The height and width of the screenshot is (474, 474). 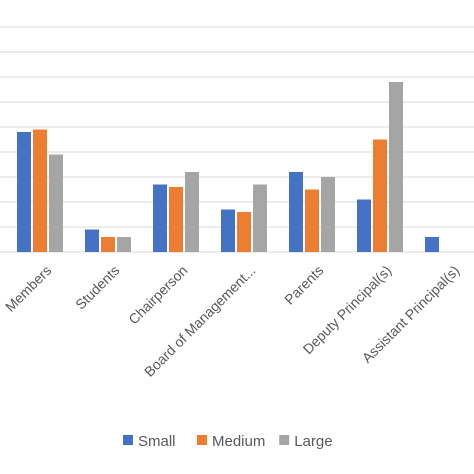 I want to click on legend-swatch-large, so click(x=284, y=440).